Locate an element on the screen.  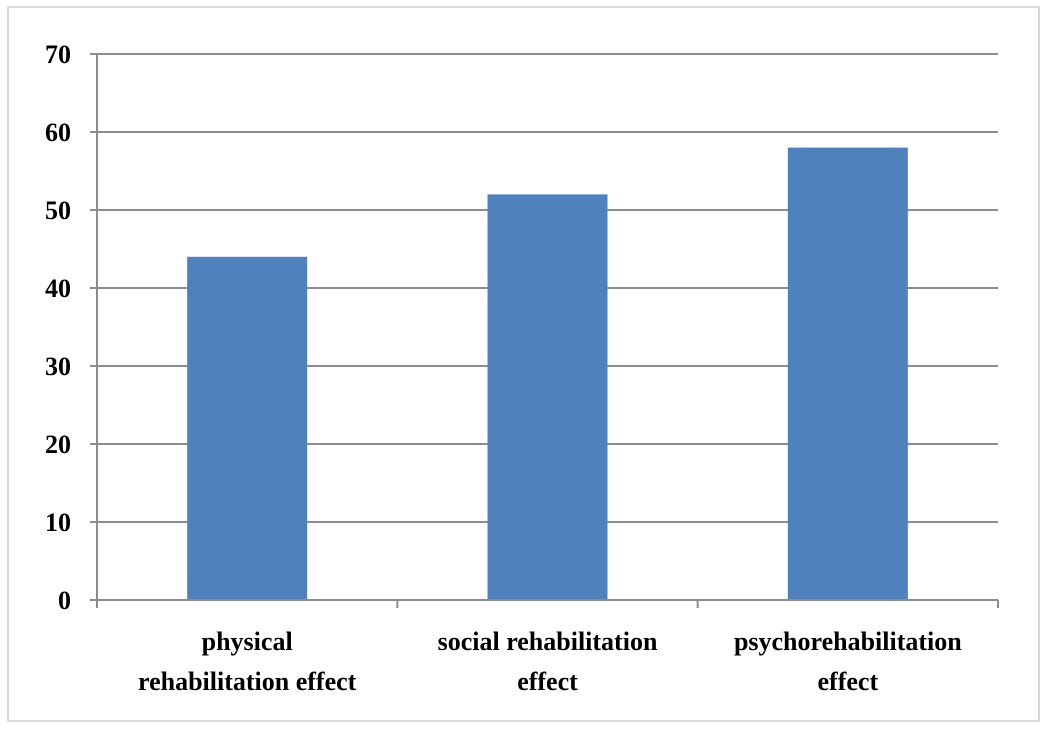
y-tick-label: 60 is located at coordinates (58, 132).